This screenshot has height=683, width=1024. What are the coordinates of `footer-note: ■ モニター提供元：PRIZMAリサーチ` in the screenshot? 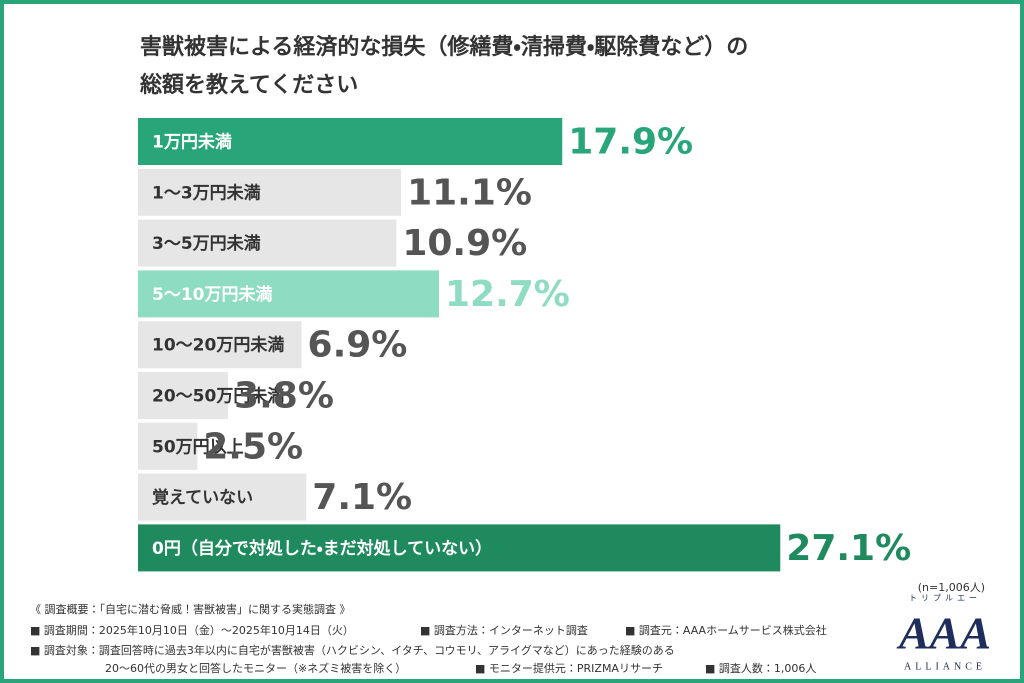 It's located at (569, 668).